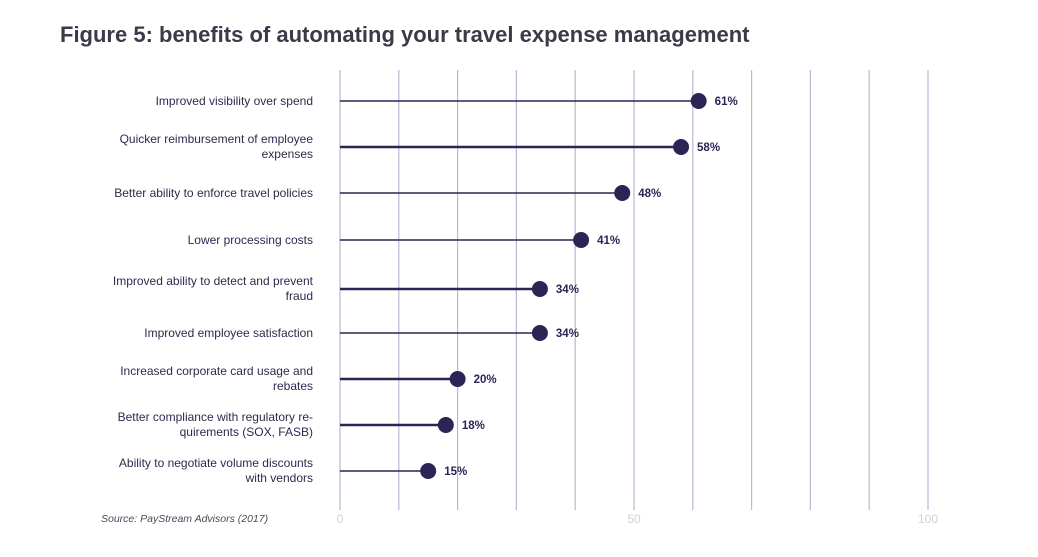 The height and width of the screenshot is (557, 1038). Describe the element at coordinates (234, 100) in the screenshot. I see `category-label-line: Improved visibility over spend` at that location.